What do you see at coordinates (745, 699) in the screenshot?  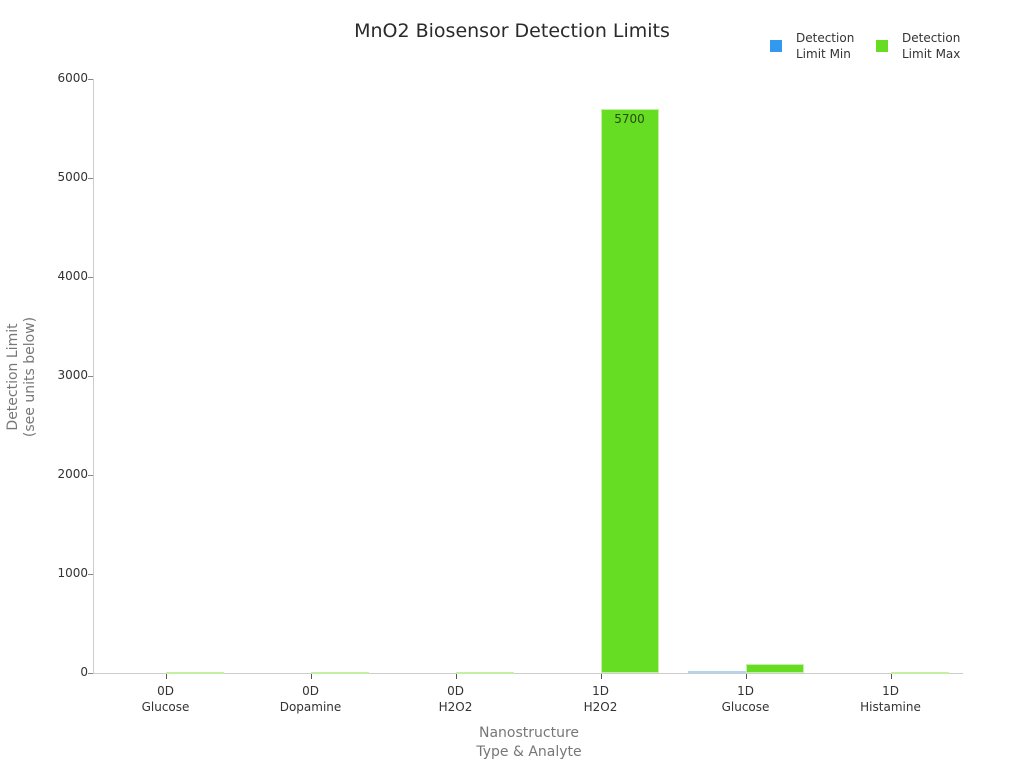 I see `x-tick-label: 1D Glucose` at bounding box center [745, 699].